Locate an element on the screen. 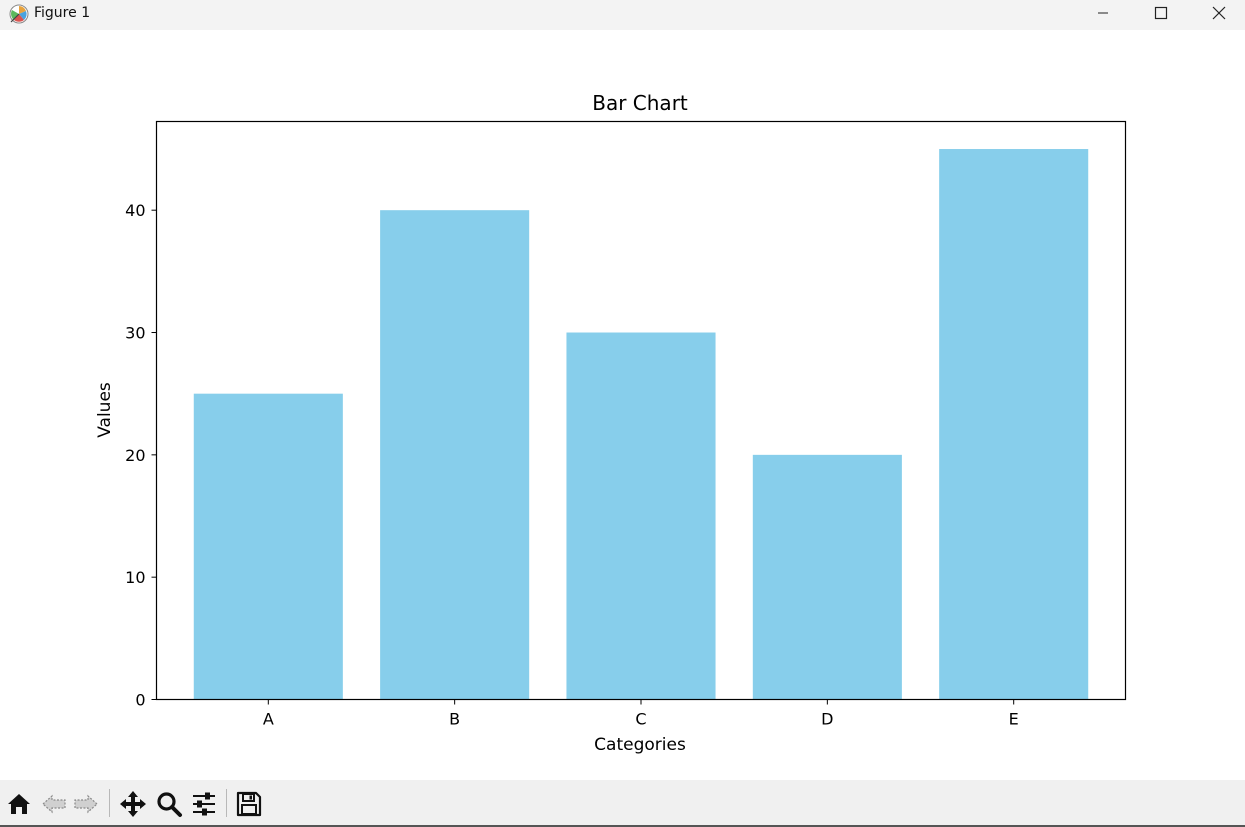  sliders-icon is located at coordinates (204, 804).